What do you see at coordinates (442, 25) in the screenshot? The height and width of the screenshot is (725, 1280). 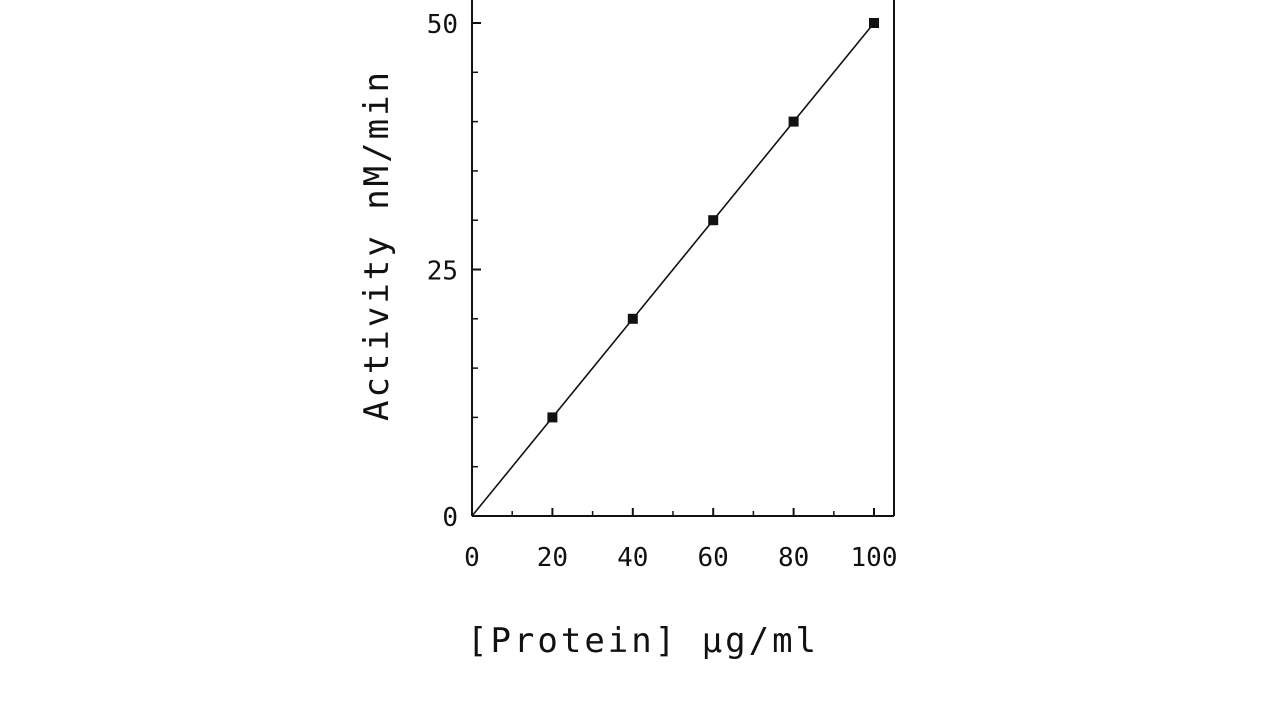 I see `y-tick-label: 50` at bounding box center [442, 25].